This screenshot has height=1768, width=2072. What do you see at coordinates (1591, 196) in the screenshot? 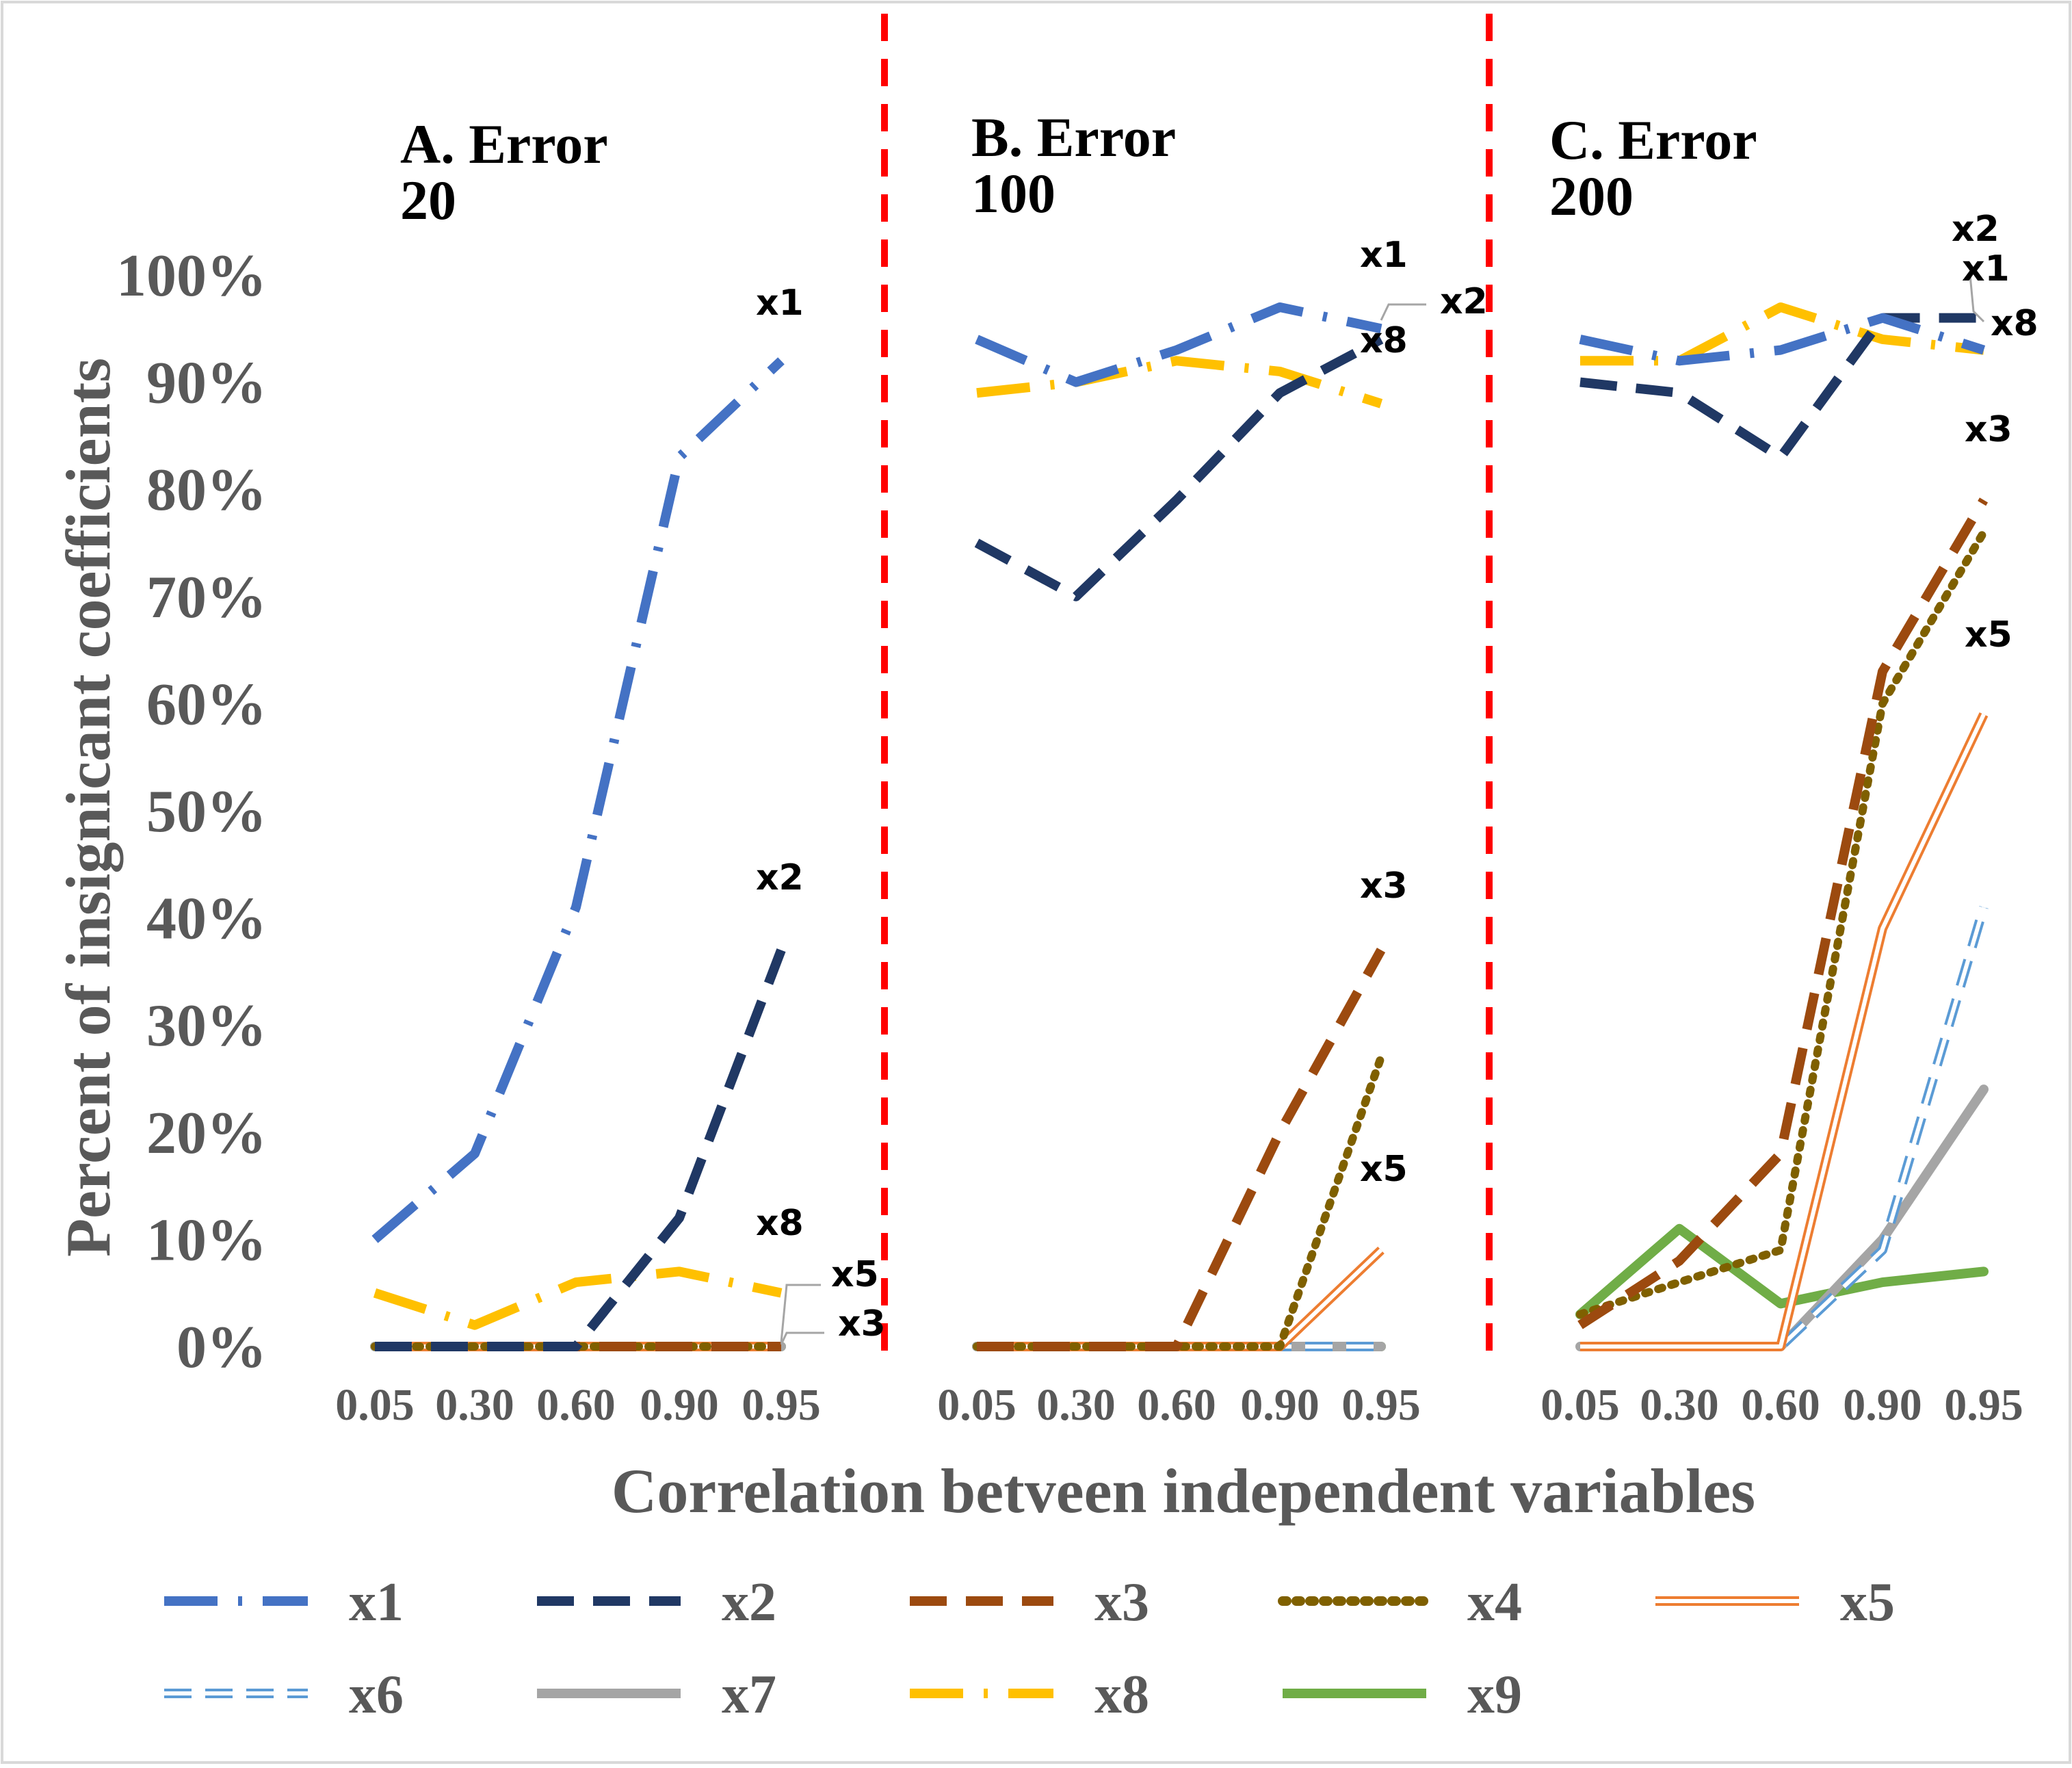
I see `panel-title-line2: 200` at bounding box center [1591, 196].